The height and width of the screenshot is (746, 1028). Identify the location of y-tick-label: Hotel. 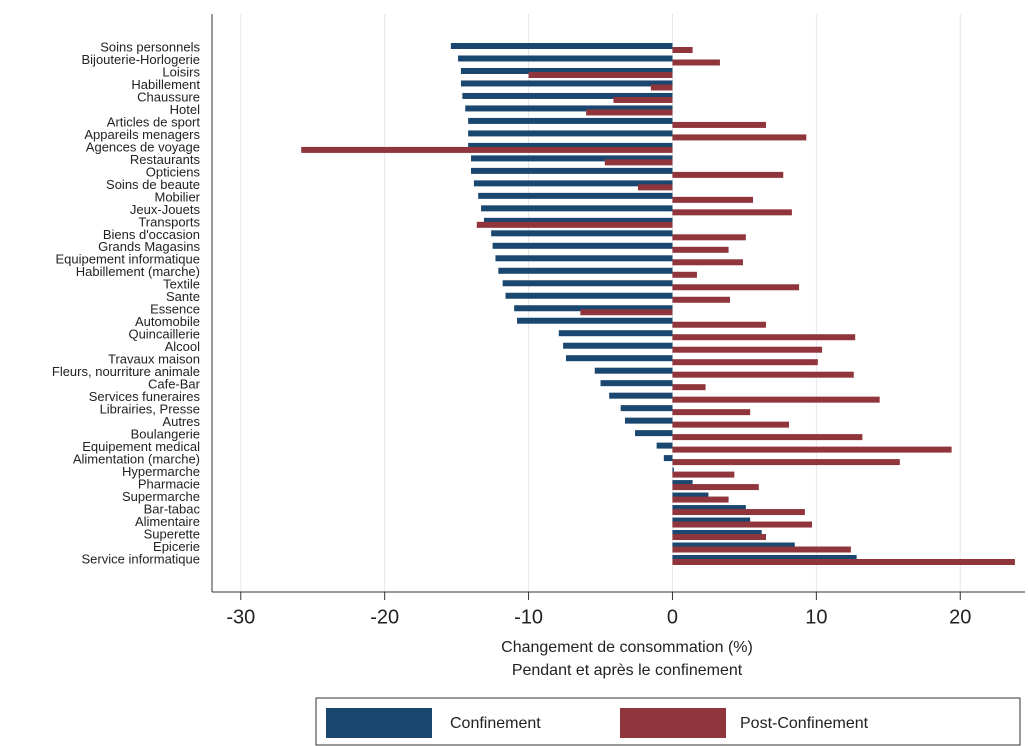
(185, 109).